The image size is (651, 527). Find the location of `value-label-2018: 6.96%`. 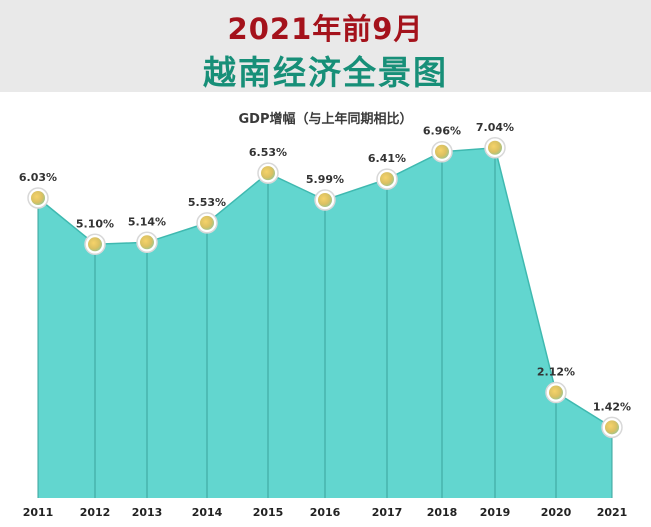

value-label-2018: 6.96% is located at coordinates (442, 131).